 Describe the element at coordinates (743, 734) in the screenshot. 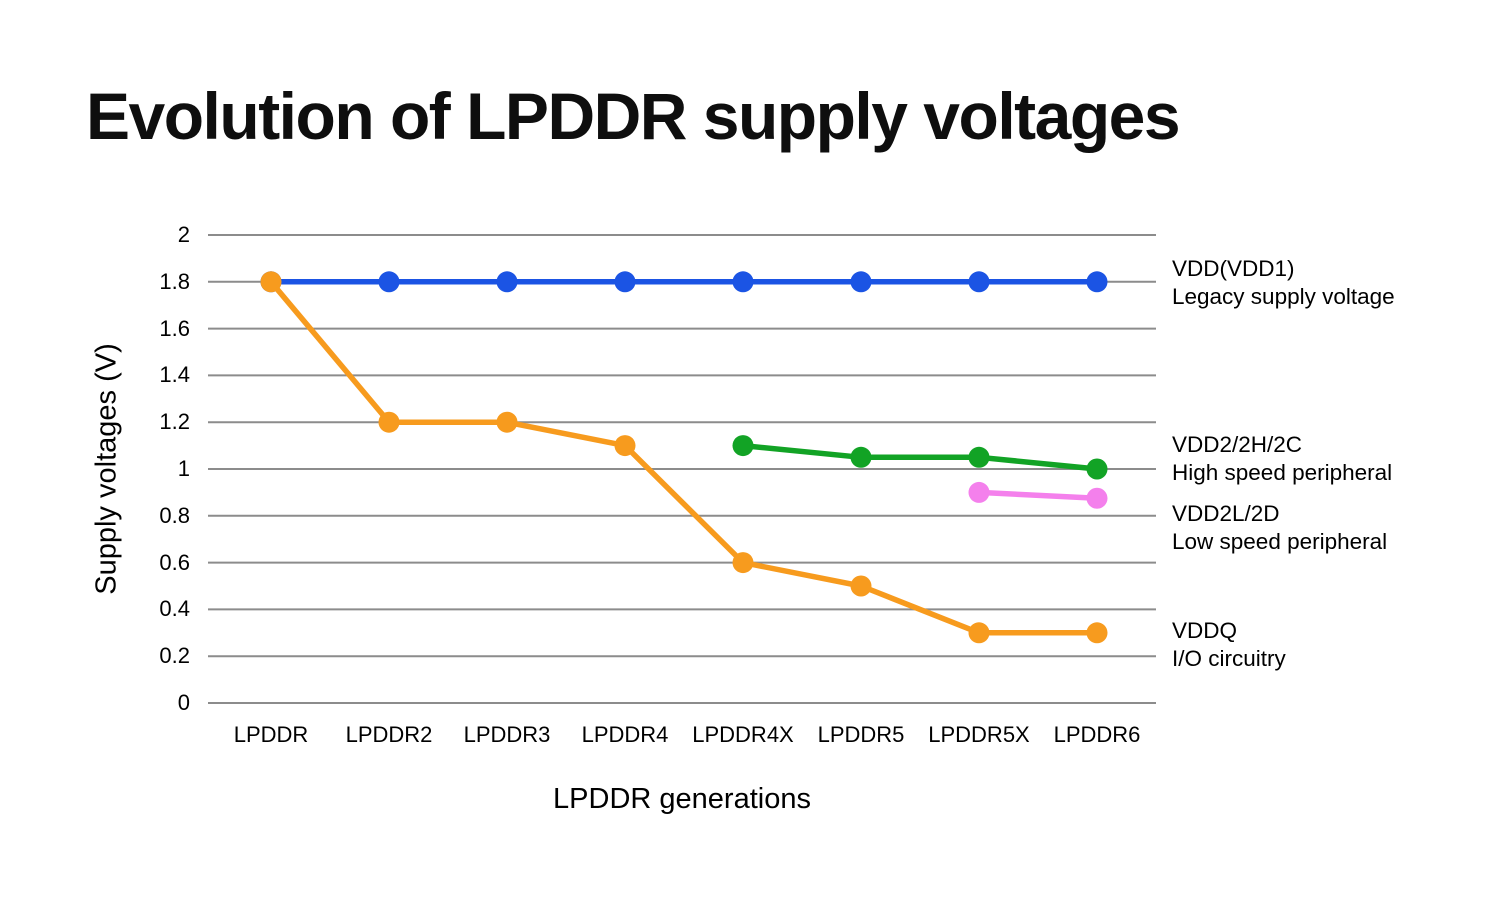

I see `x-tick-label-lpddr4x: LPDDR4X` at that location.